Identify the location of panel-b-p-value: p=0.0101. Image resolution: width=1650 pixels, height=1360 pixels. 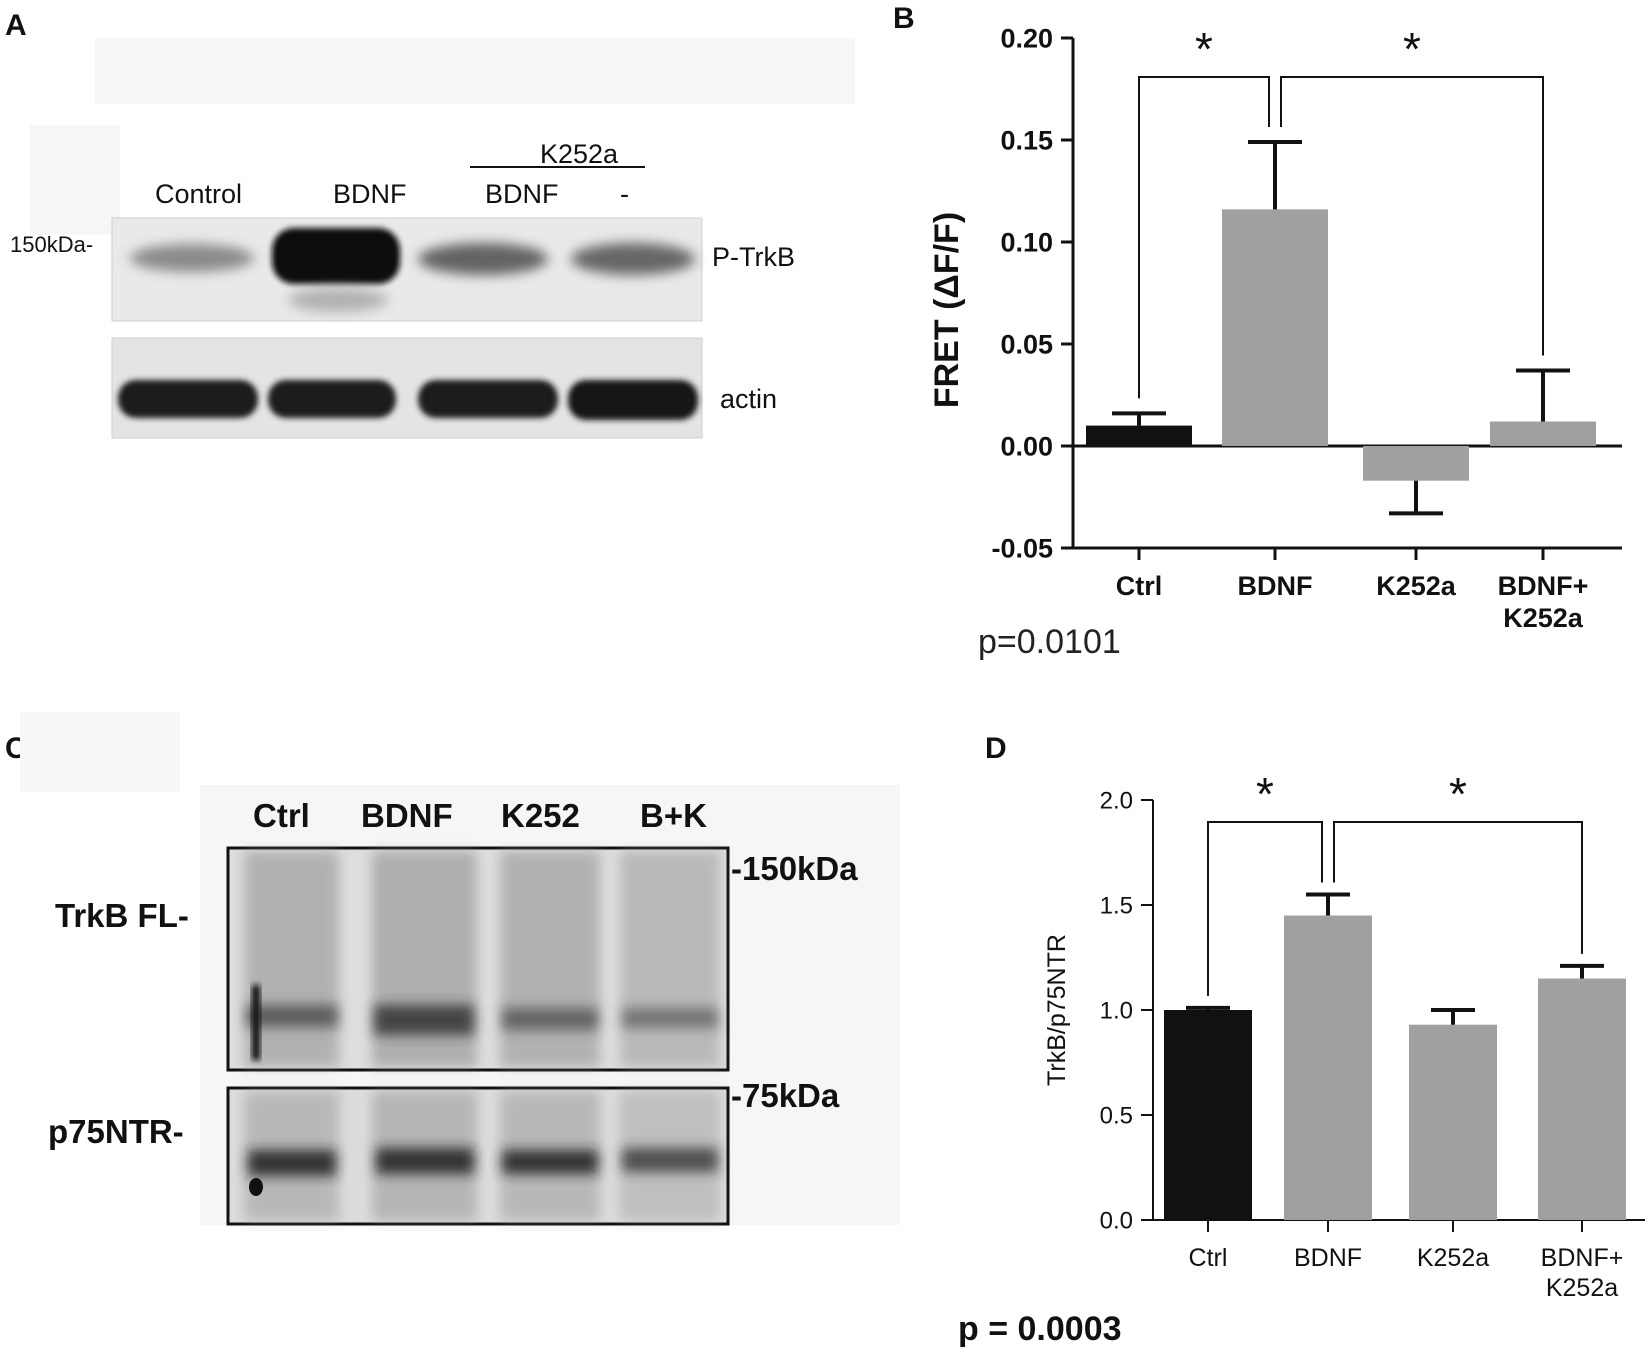
(1049, 642).